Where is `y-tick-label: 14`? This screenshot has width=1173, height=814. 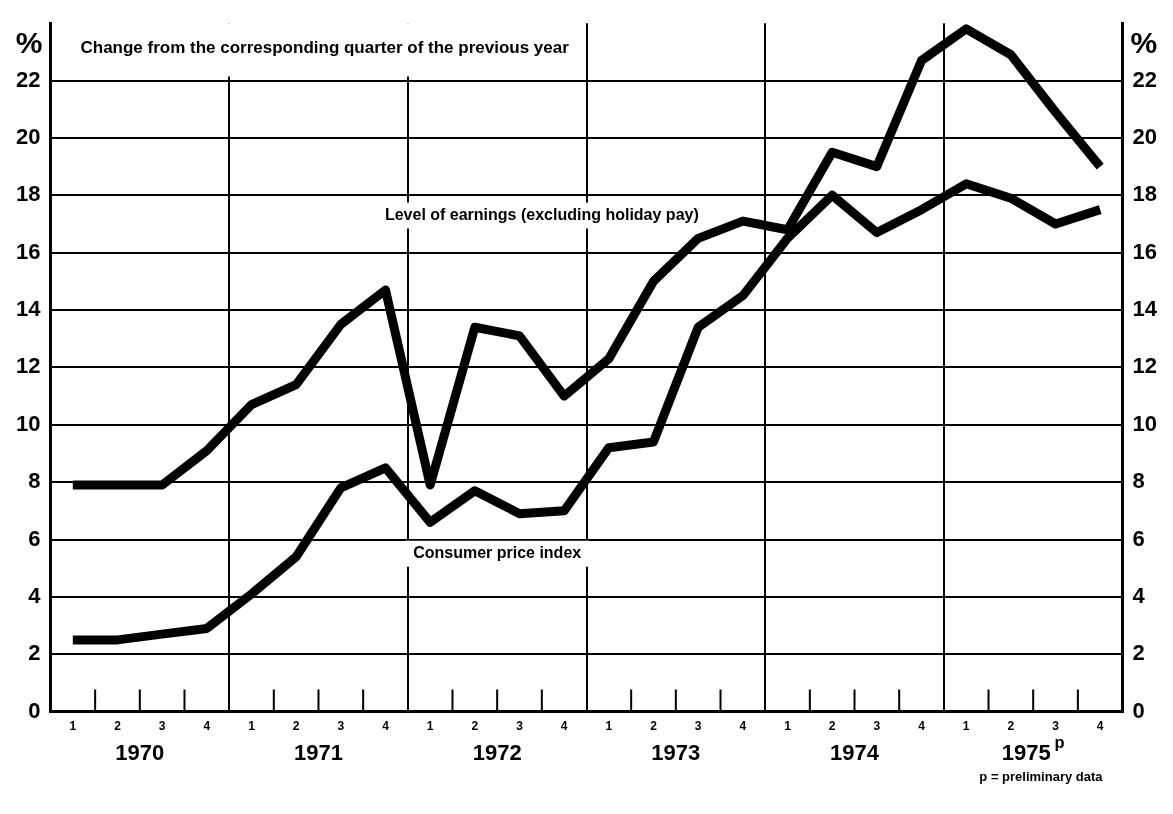
y-tick-label: 14 is located at coordinates (28, 309).